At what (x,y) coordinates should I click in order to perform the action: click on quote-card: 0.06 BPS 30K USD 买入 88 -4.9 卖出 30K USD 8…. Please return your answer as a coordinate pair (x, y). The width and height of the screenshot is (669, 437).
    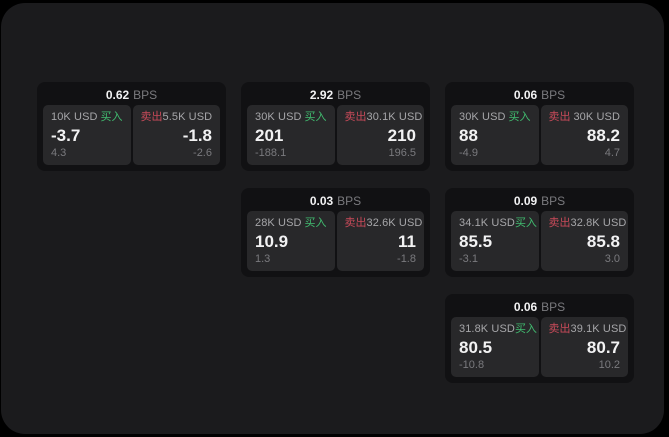
    Looking at the image, I should click on (539, 126).